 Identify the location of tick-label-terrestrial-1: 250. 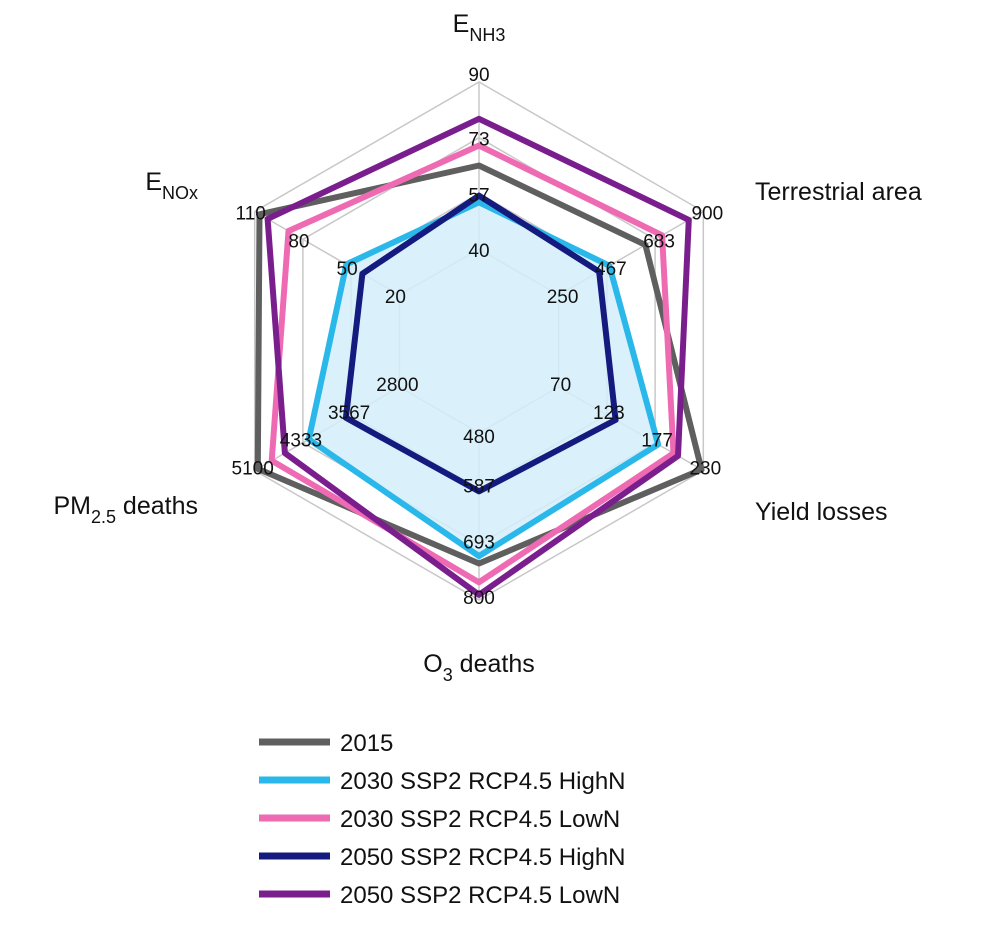
(563, 297).